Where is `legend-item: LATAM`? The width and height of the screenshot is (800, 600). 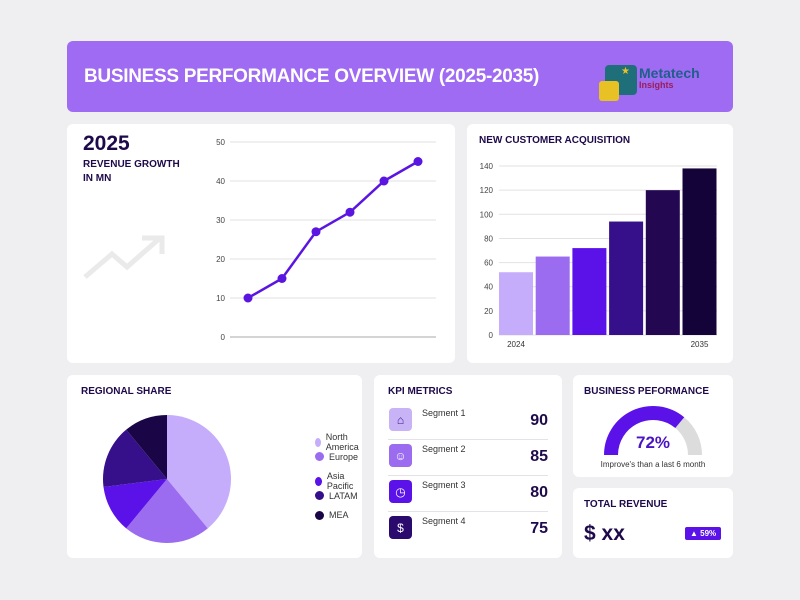 legend-item: LATAM is located at coordinates (336, 496).